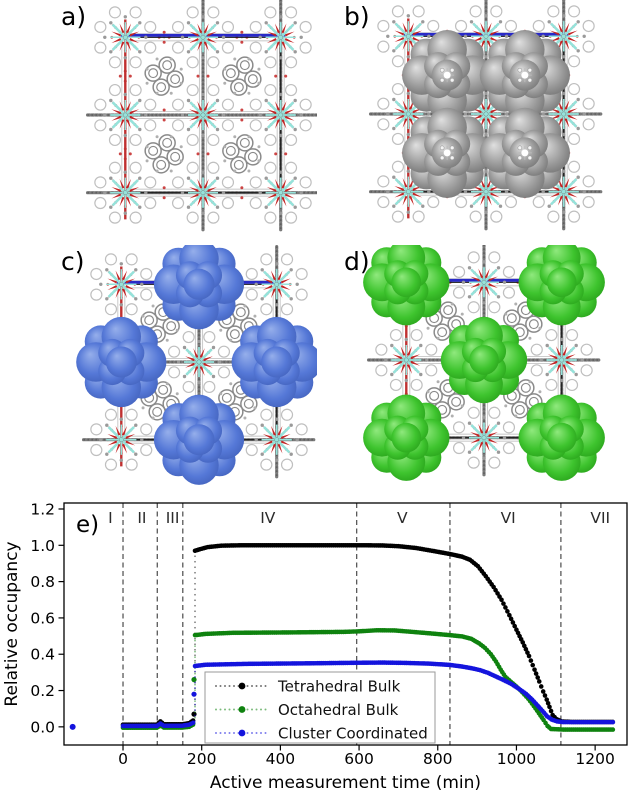 The height and width of the screenshot is (801, 634). What do you see at coordinates (353, 734) in the screenshot?
I see `legend-label: Cluster Coordinated` at bounding box center [353, 734].